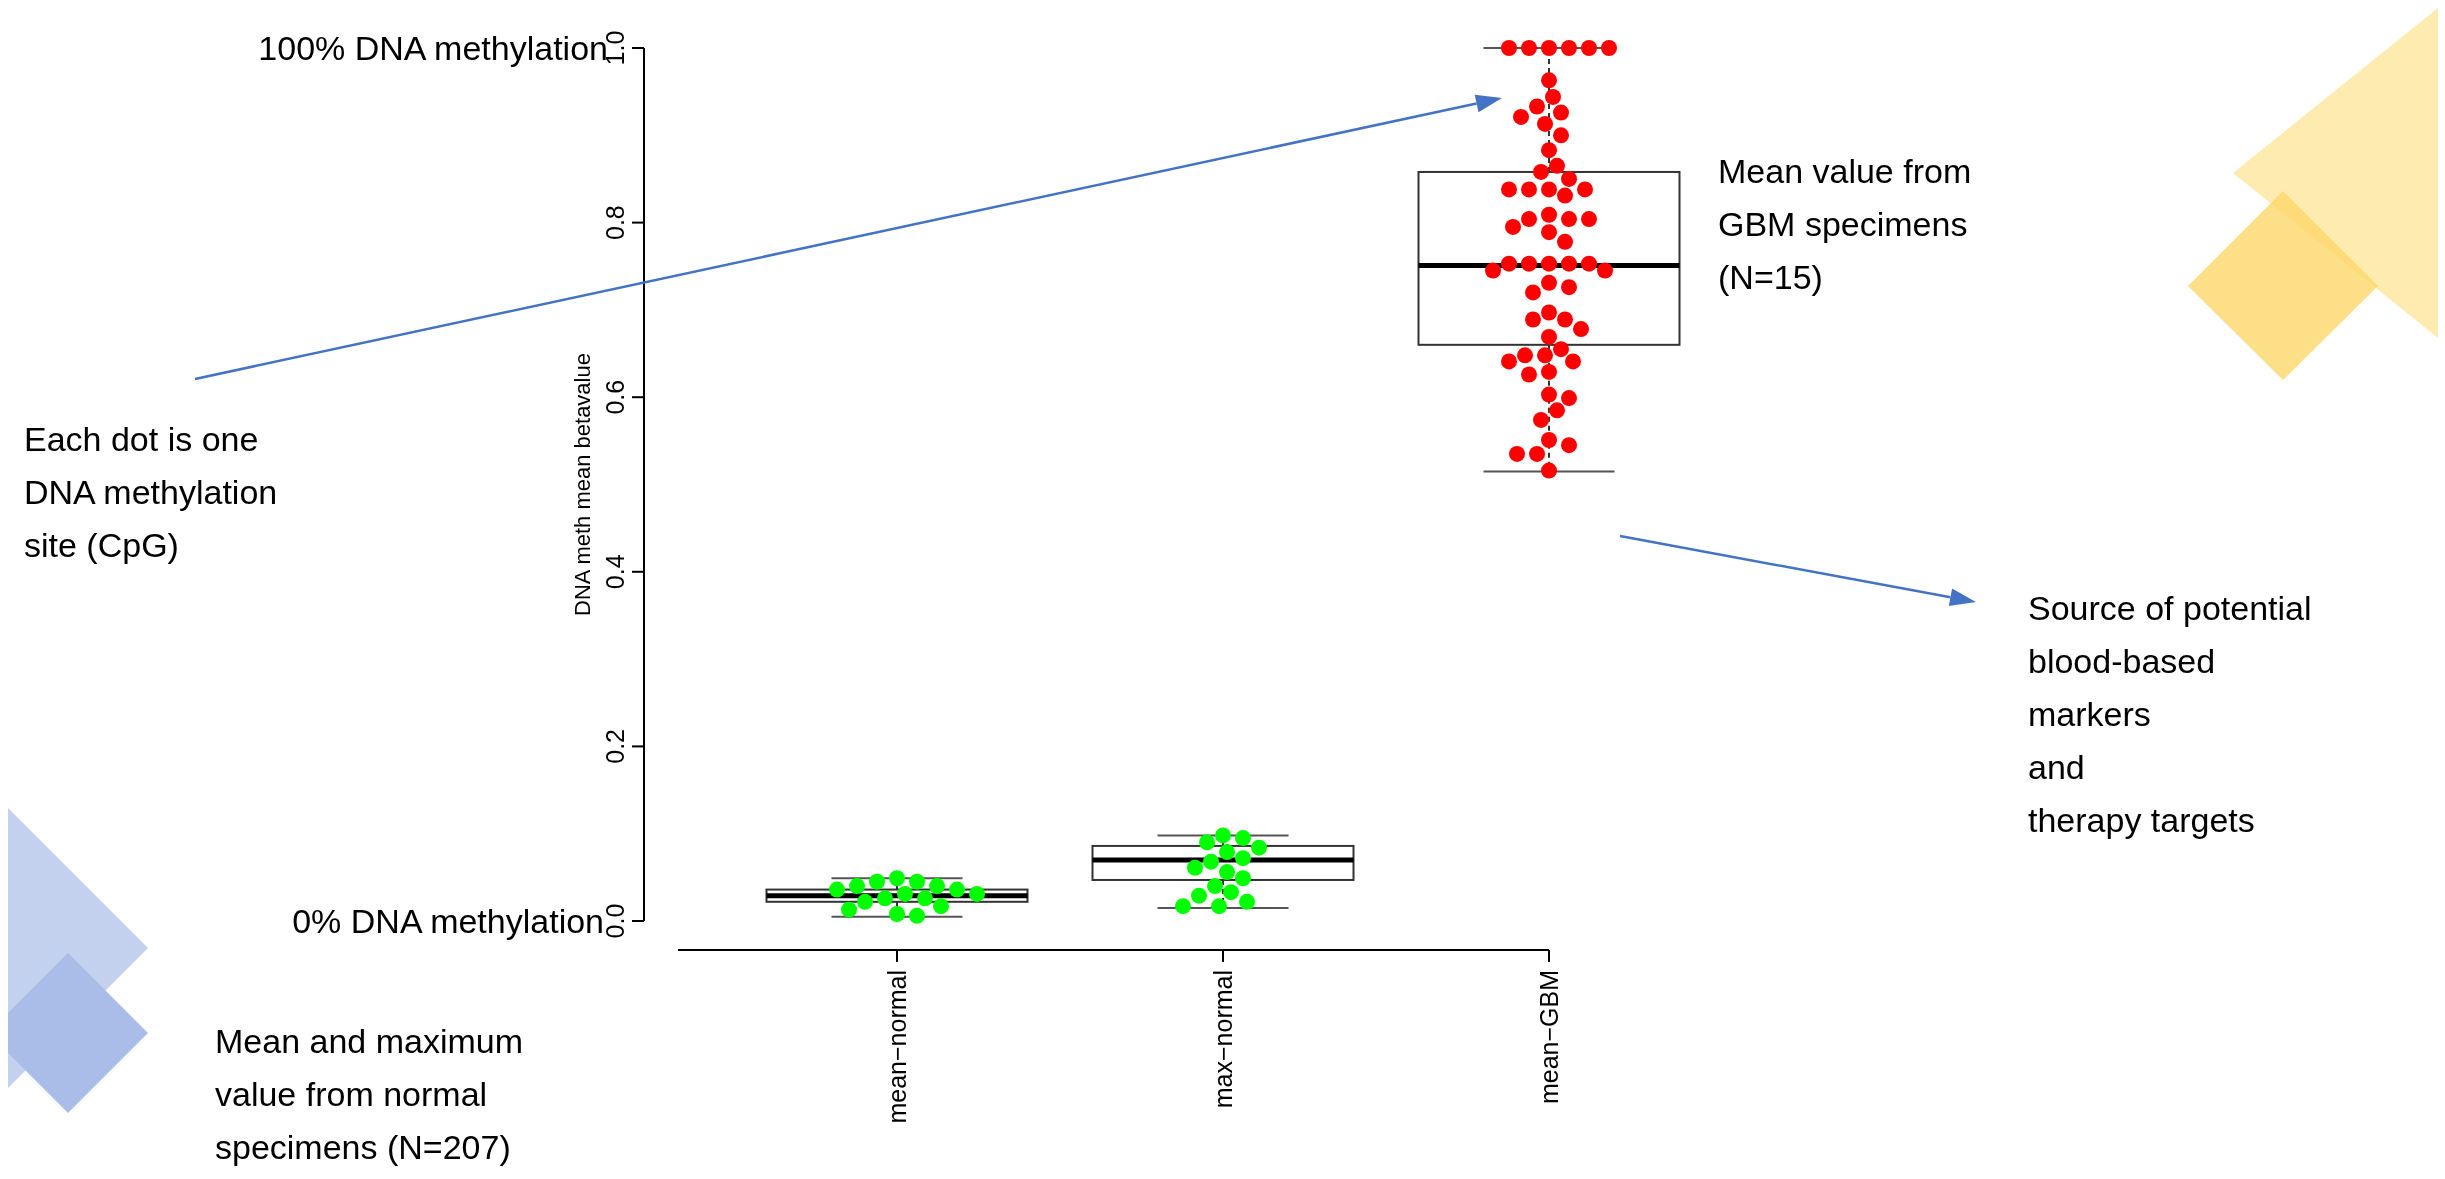  What do you see at coordinates (582, 484) in the screenshot?
I see `y-axis-title: DNA meth mean betavalue` at bounding box center [582, 484].